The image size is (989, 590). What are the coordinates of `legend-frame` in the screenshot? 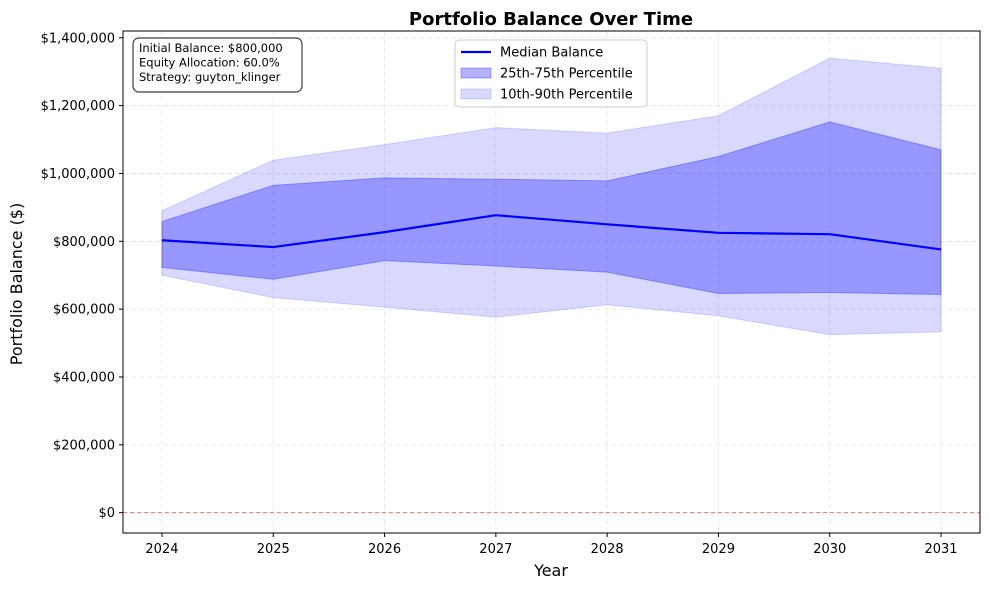 It's located at (551, 73).